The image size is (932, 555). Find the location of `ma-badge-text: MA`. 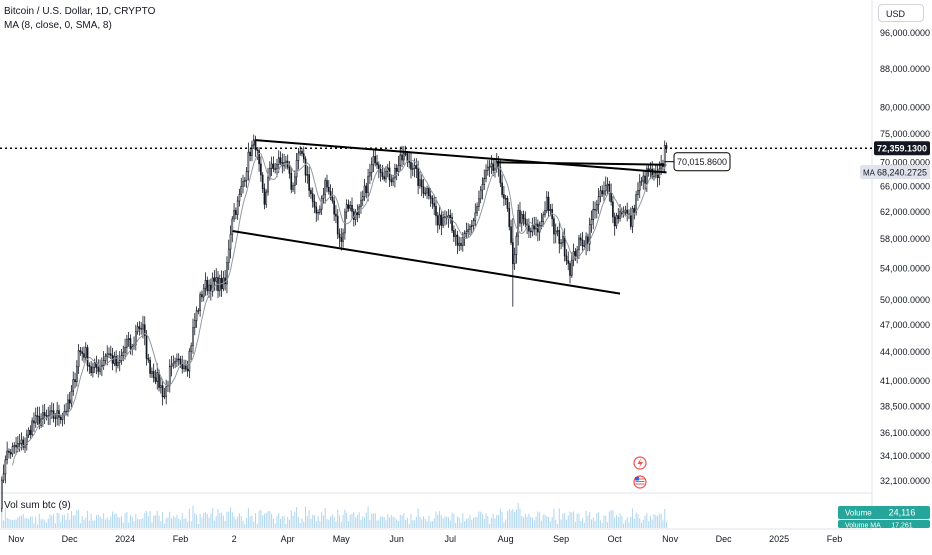

ma-badge-text: MA is located at coordinates (869, 173).